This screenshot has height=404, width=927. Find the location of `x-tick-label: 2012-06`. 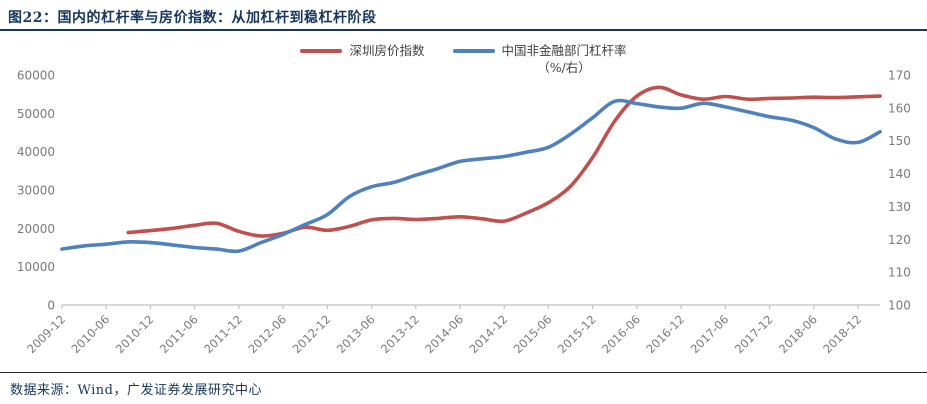

x-tick-label: 2012-06 is located at coordinates (267, 334).